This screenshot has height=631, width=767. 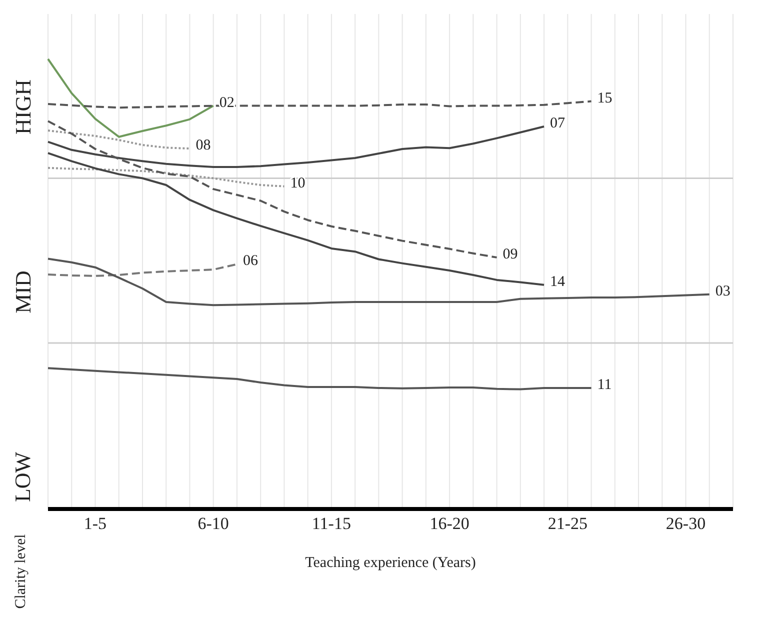 What do you see at coordinates (558, 282) in the screenshot?
I see `series-label: 14` at bounding box center [558, 282].